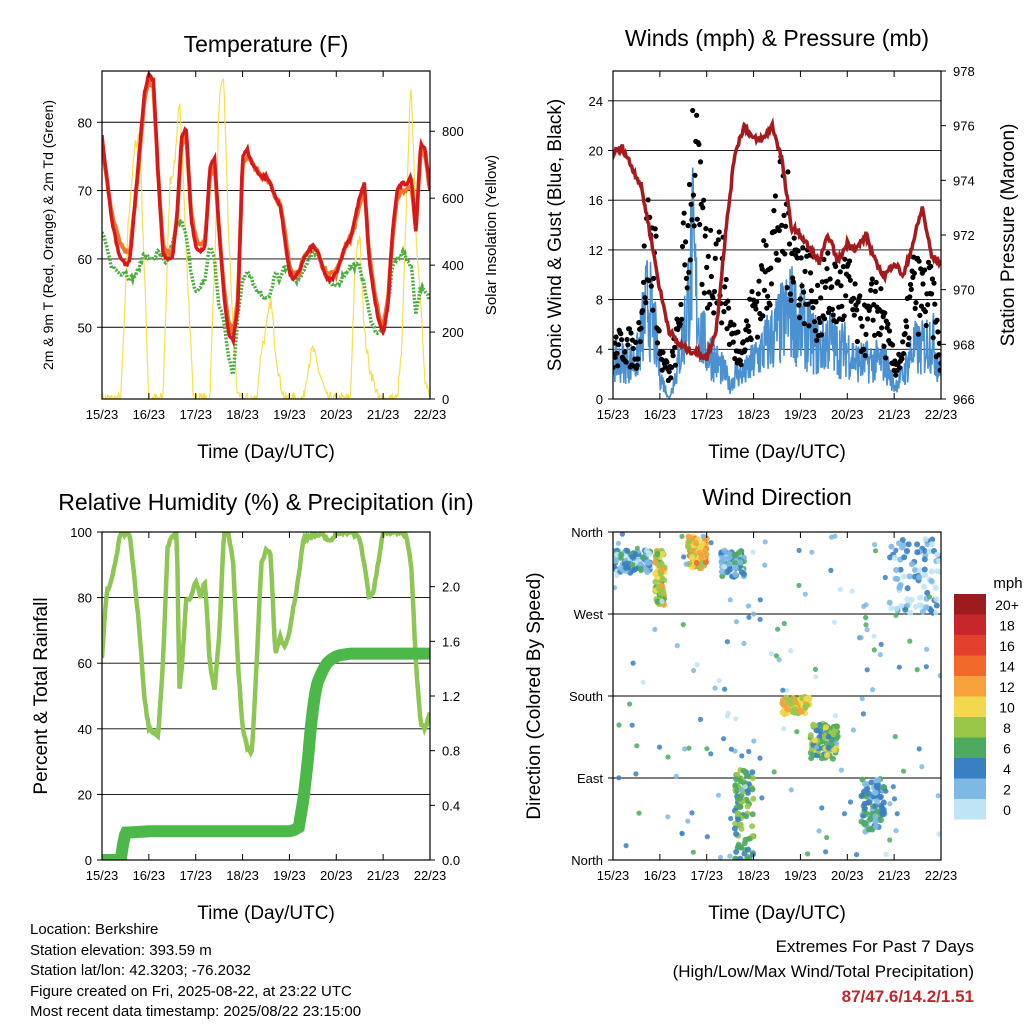 This screenshot has height=1024, width=1024. Describe the element at coordinates (451, 696) in the screenshot. I see `rh-y2tick-label: 1.2` at that location.